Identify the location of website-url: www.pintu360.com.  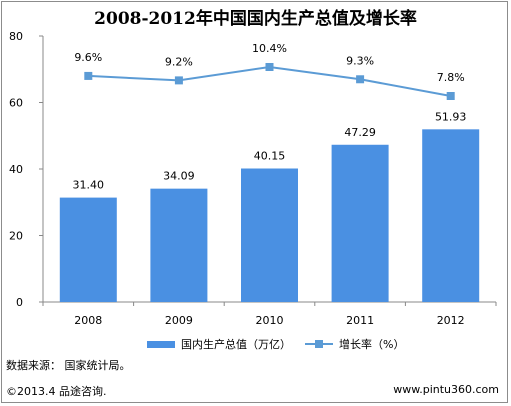
(446, 389).